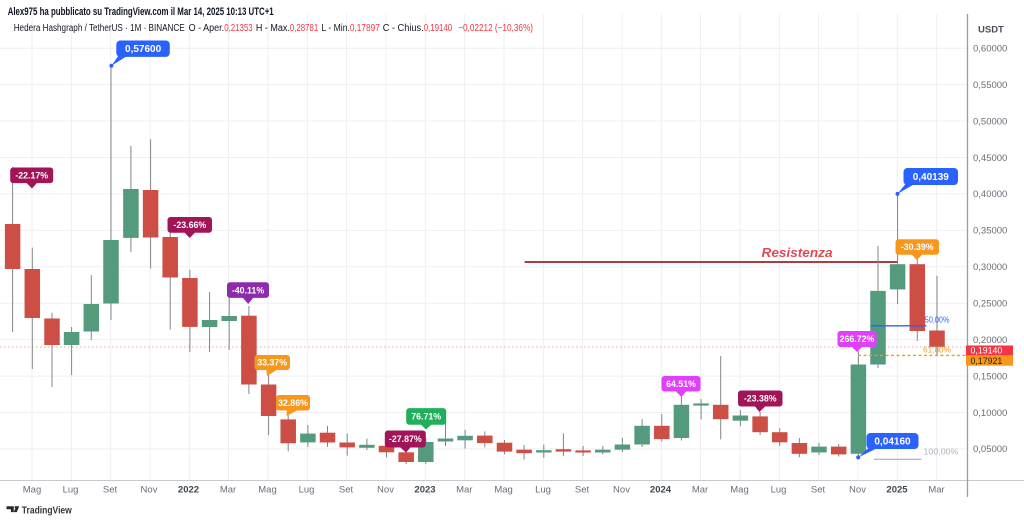 This screenshot has width=1024, height=526. What do you see at coordinates (990, 340) in the screenshot?
I see `svg-text: 0,20000` at bounding box center [990, 340].